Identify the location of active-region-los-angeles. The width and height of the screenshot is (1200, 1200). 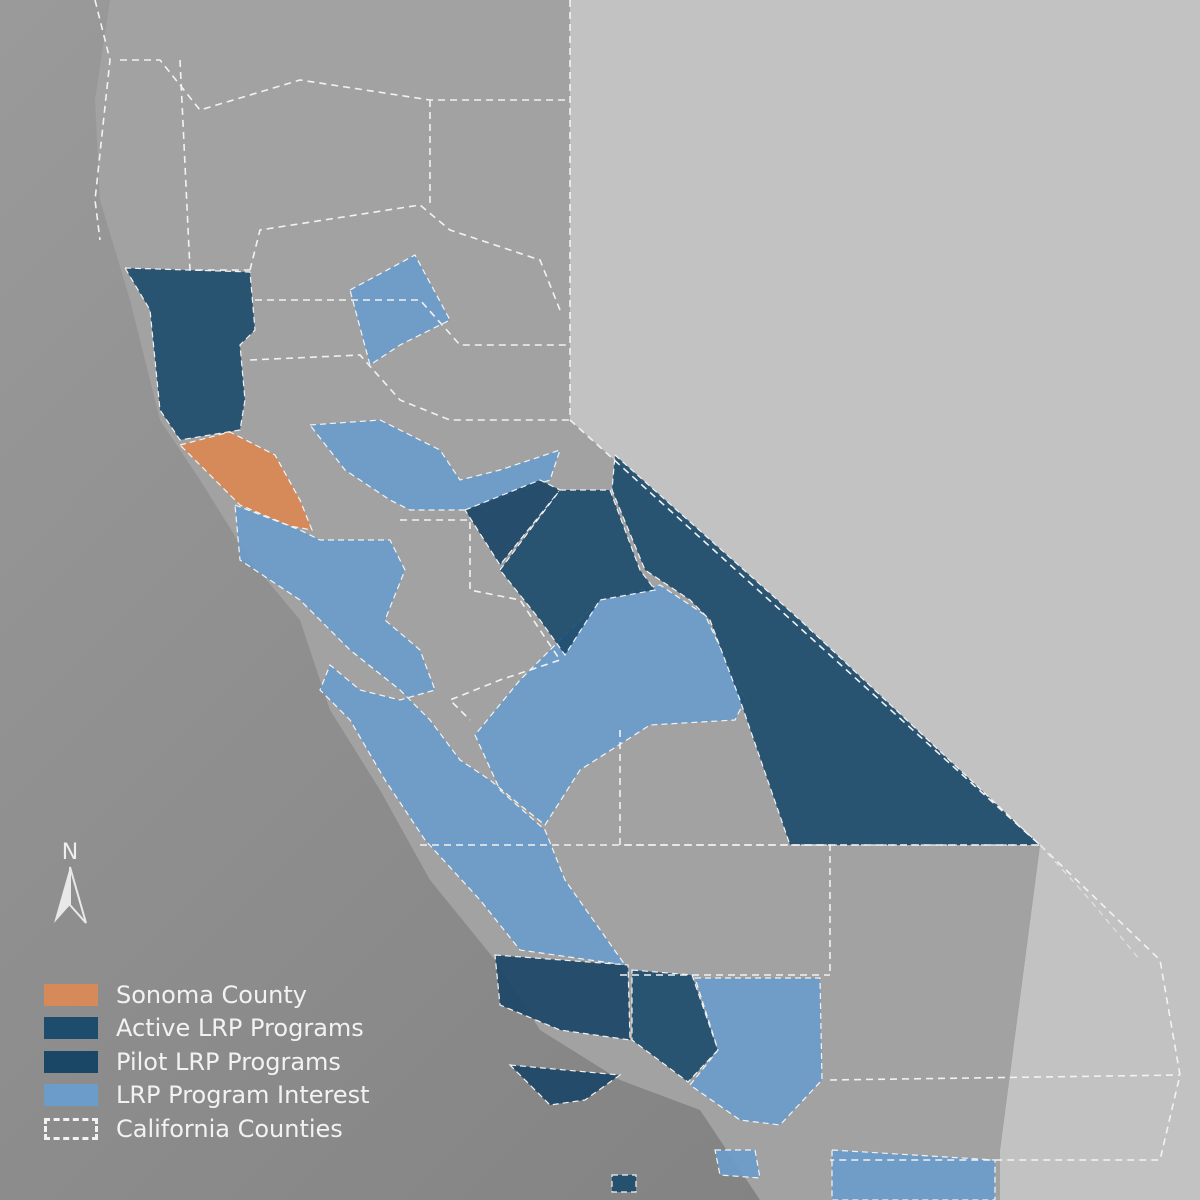
(675, 1026).